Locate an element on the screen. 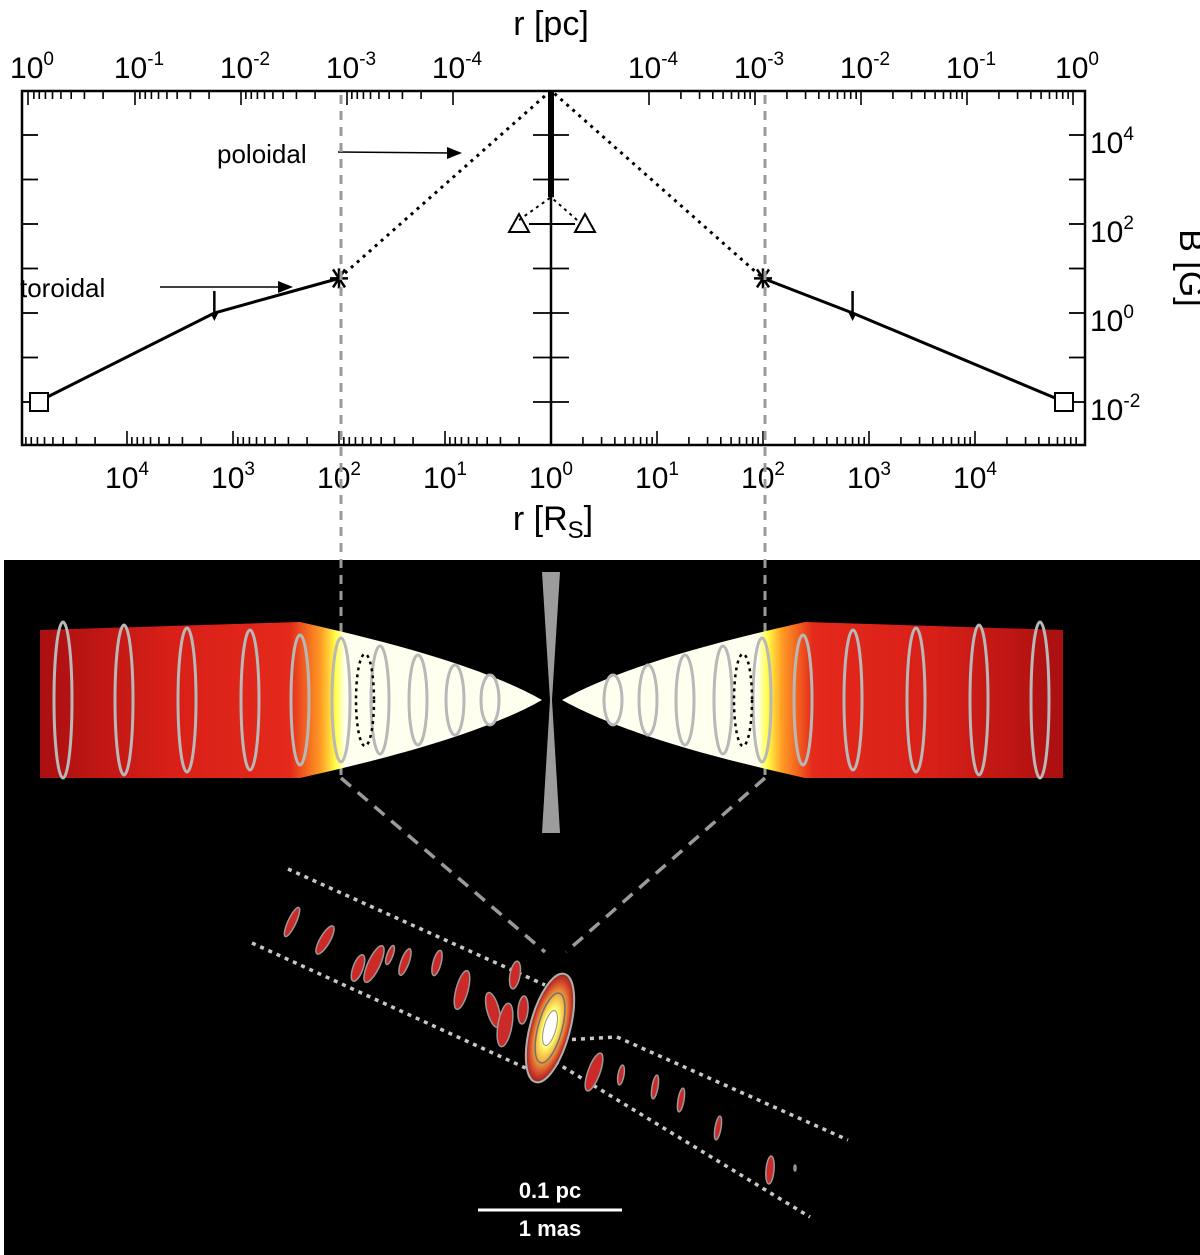 The height and width of the screenshot is (1255, 1200). bottom-tick-label: 10³ is located at coordinates (233, 477).